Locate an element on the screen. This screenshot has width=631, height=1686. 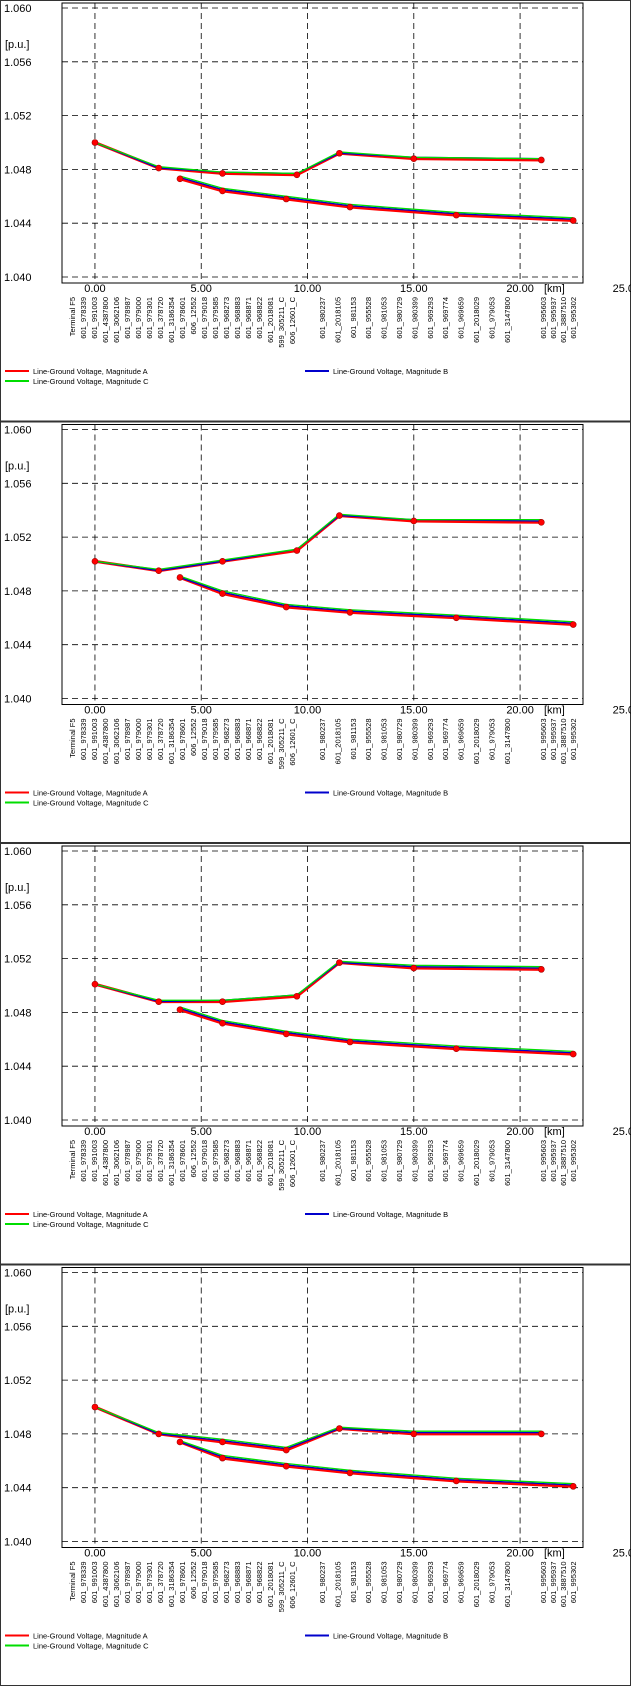
x-tick-label: 5.00 is located at coordinates (201, 289).